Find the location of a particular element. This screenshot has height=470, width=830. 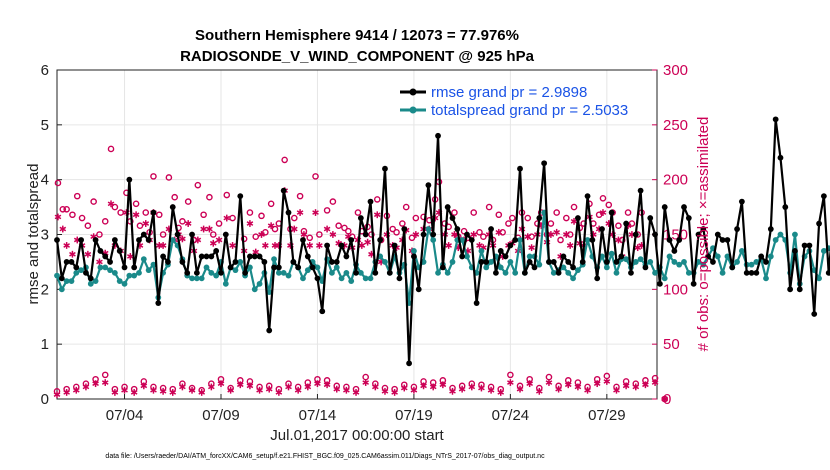

x-tick-label: 07/24 is located at coordinates (511, 415).